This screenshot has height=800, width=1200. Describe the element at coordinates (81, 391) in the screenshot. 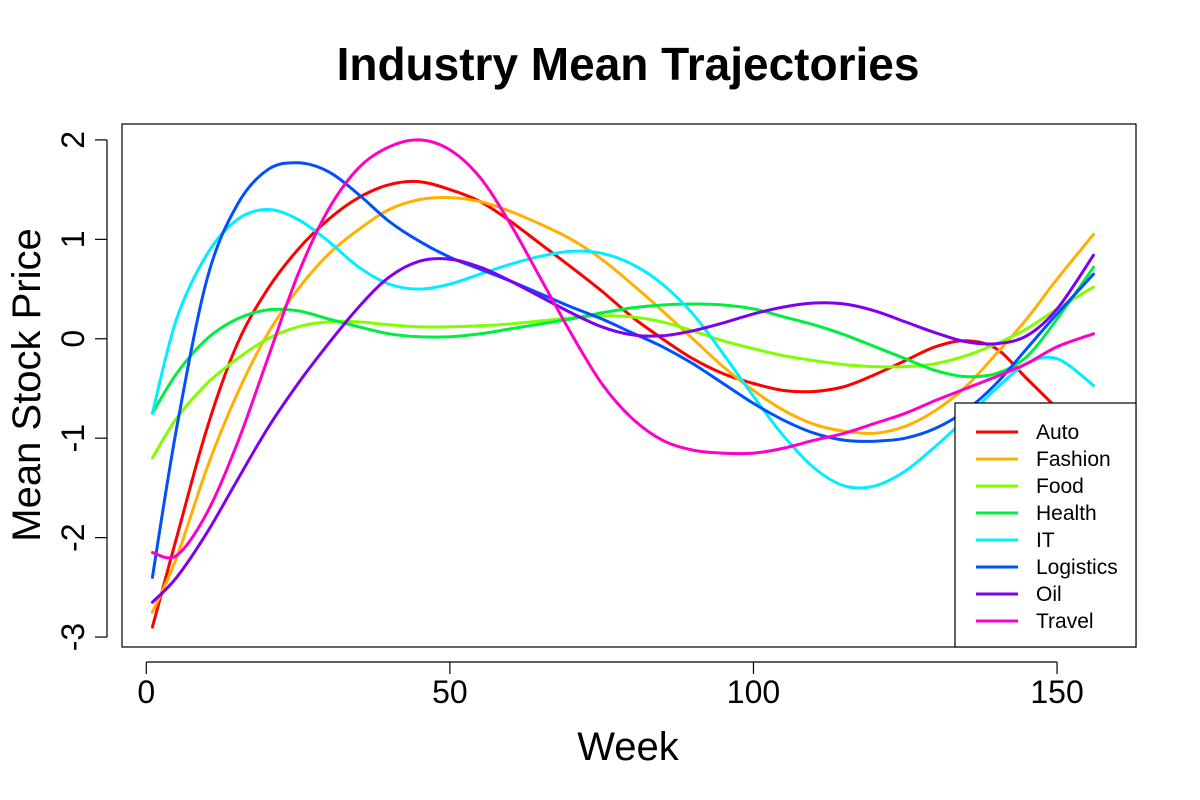

I see `y-axis: -3 -2 -1 0 1 2` at that location.